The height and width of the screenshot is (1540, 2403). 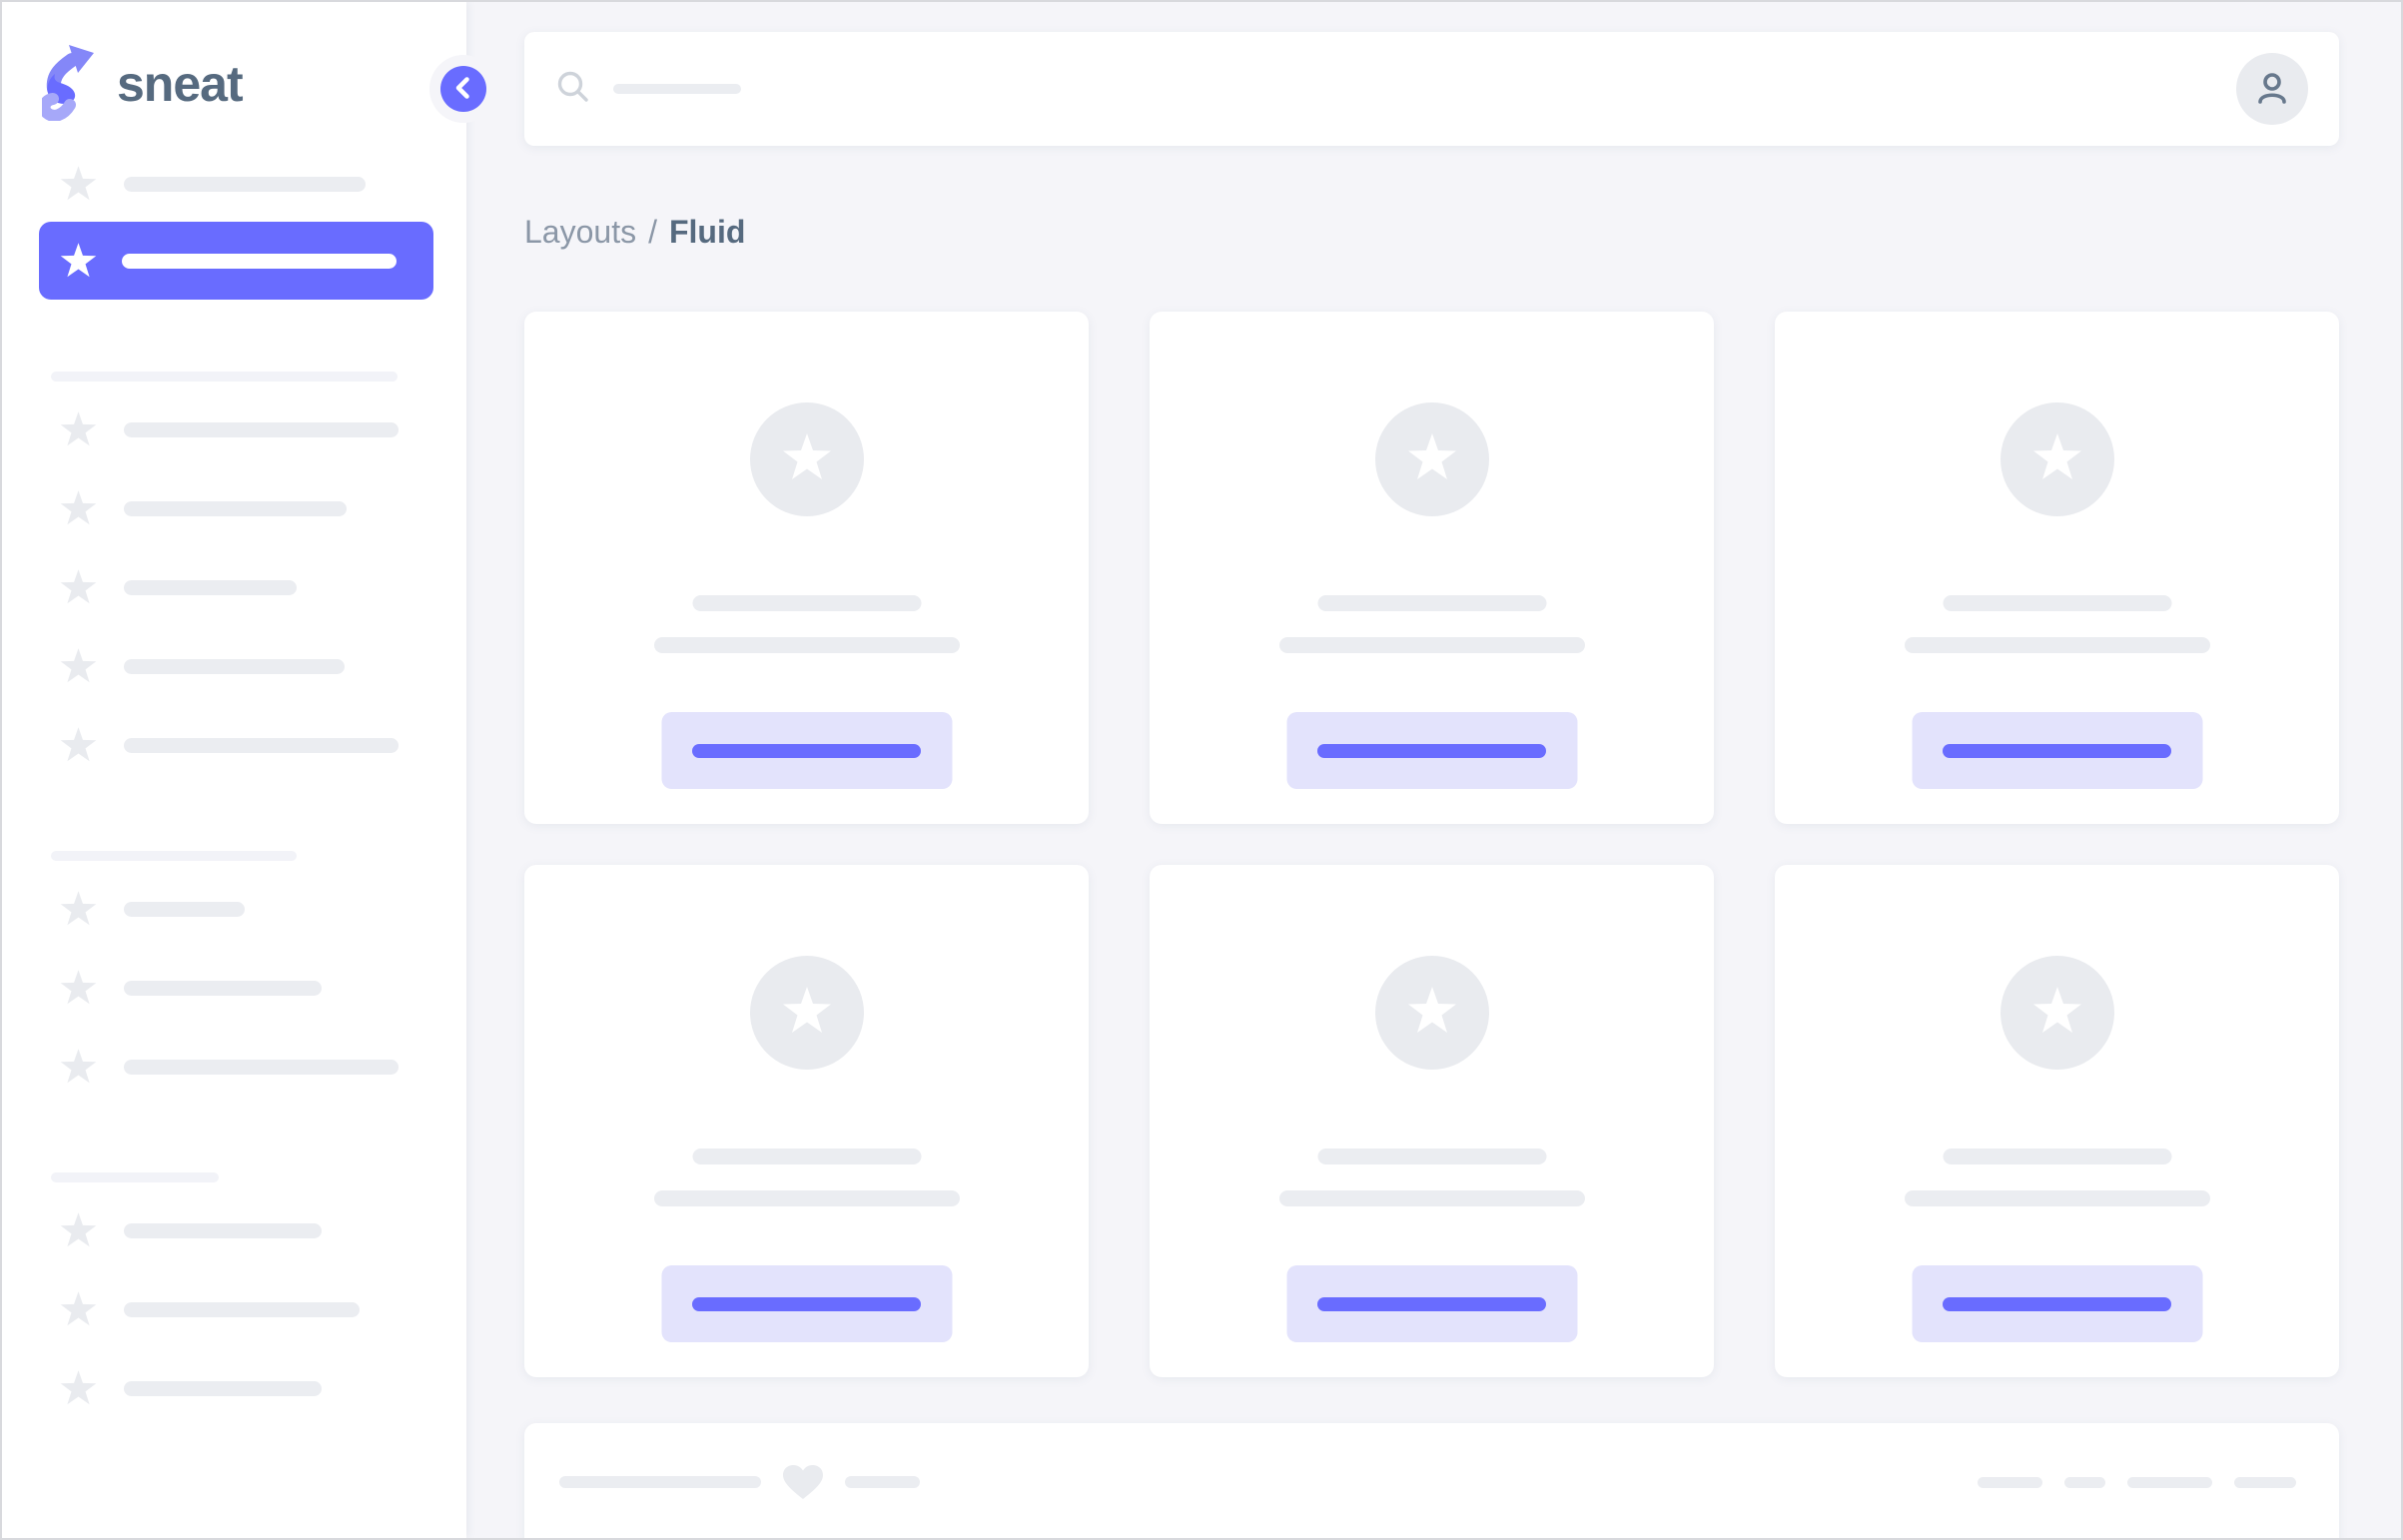 I want to click on sidebar-item-active, so click(x=236, y=261).